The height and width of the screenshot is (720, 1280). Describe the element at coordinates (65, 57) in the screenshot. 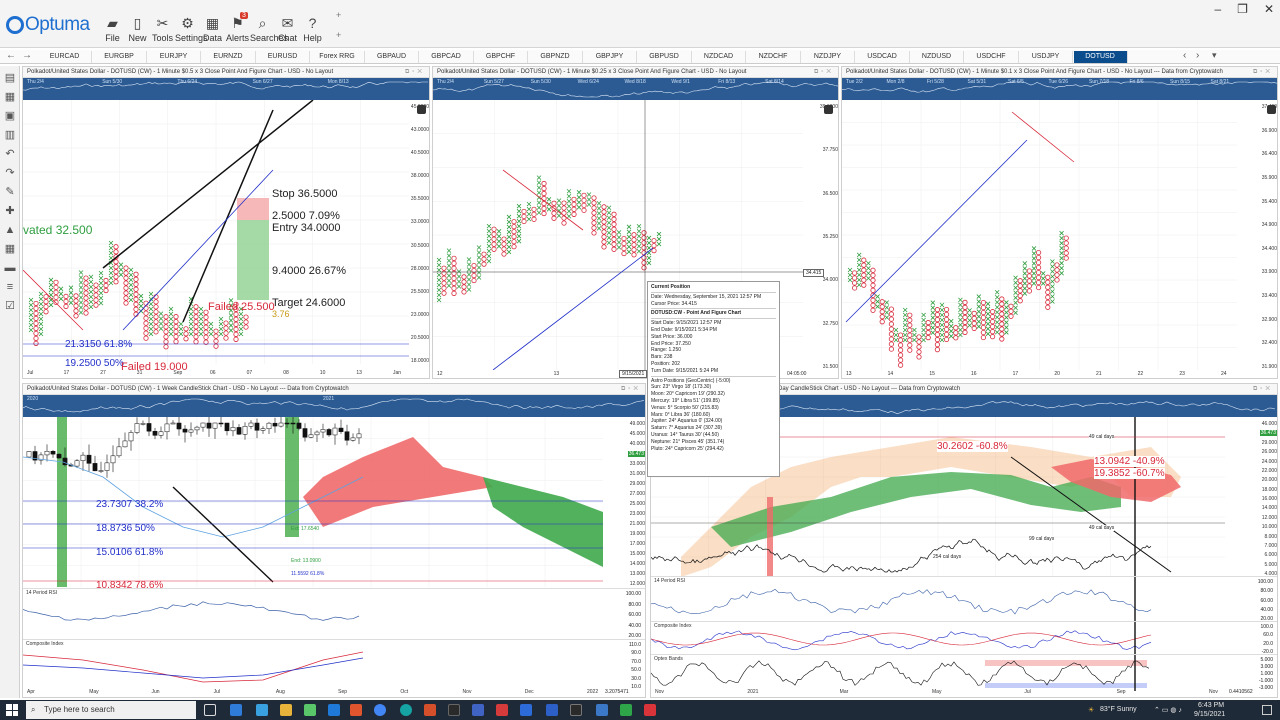

I see `tab-eurcad: EURCAD` at that location.